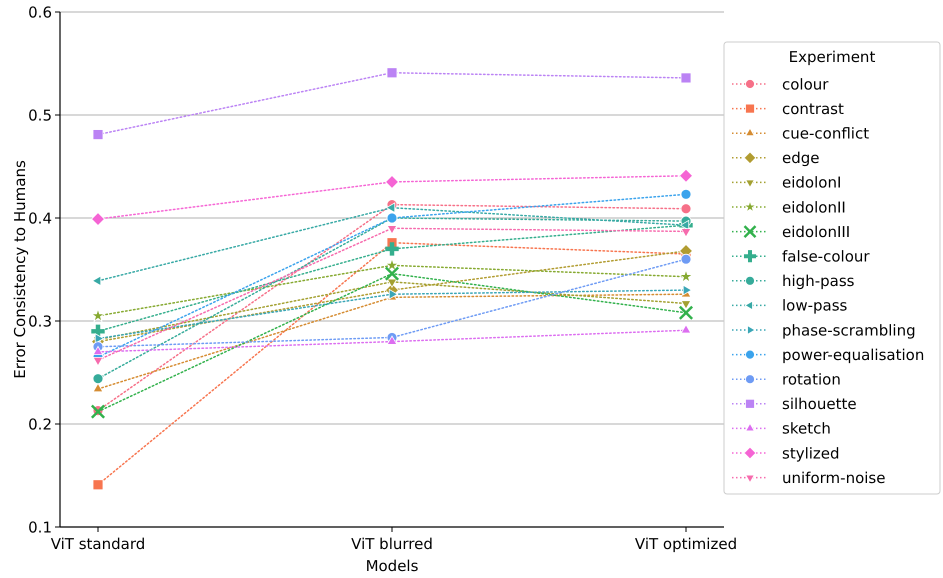 This screenshot has width=943, height=578. I want to click on legend-label: edge, so click(801, 158).